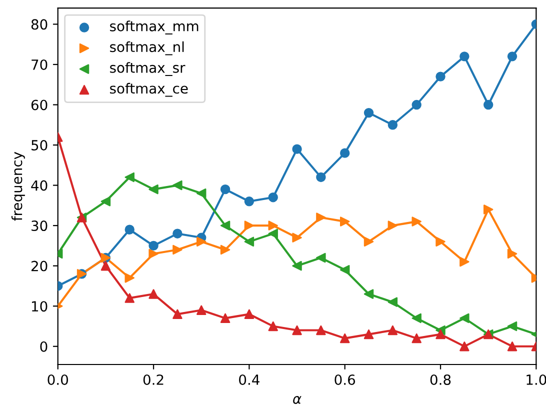 The width and height of the screenshot is (546, 405). I want to click on y-tick-label: 0, so click(44, 346).